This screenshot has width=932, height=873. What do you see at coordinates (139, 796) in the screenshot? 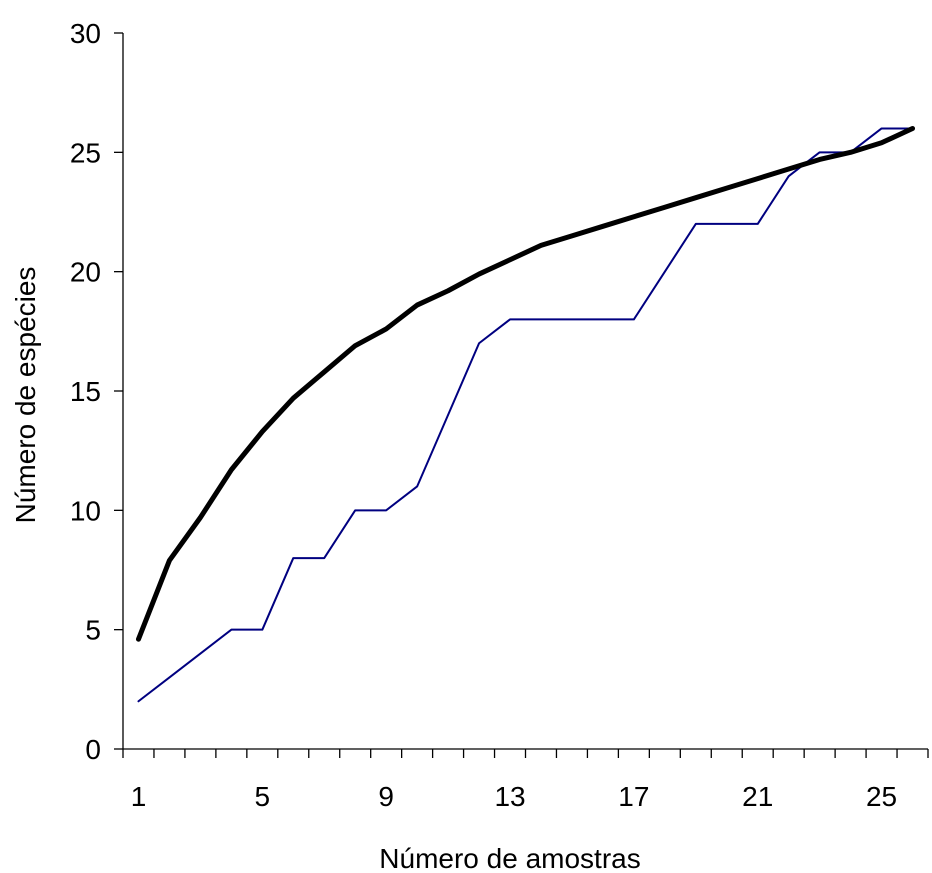
I see `x-tick-label: 1` at bounding box center [139, 796].